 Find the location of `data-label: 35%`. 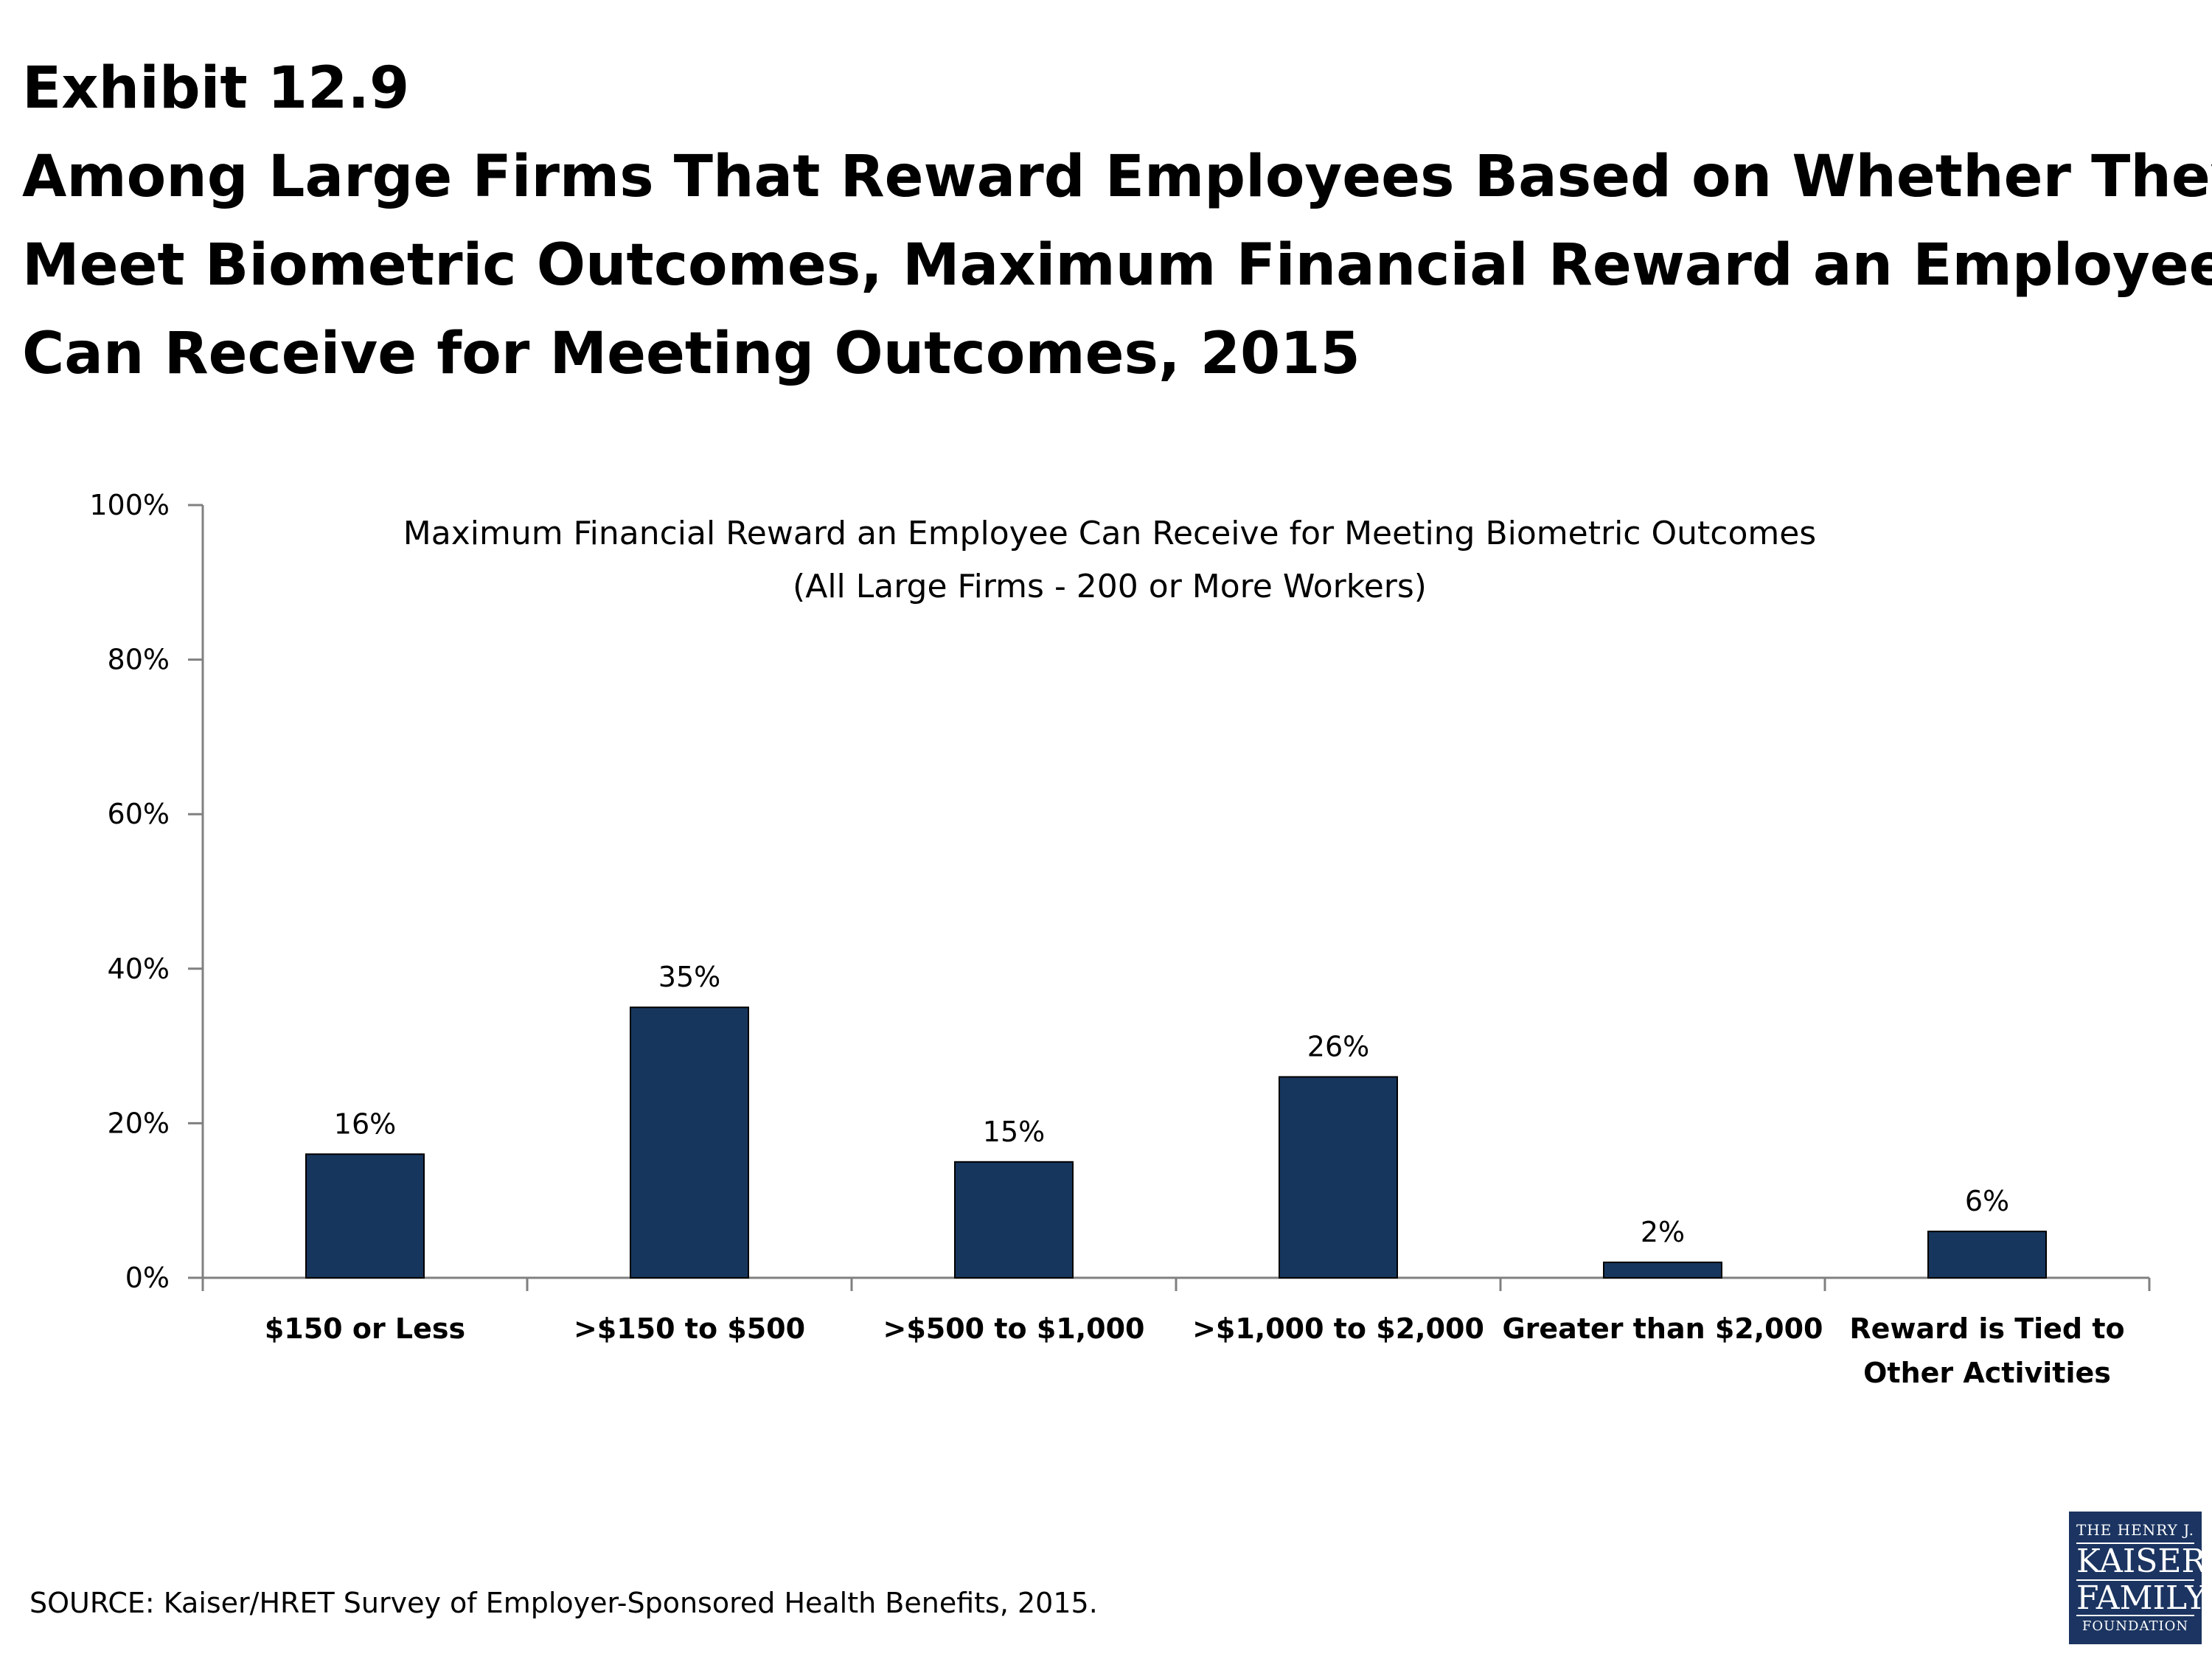

data-label: 35% is located at coordinates (689, 977).